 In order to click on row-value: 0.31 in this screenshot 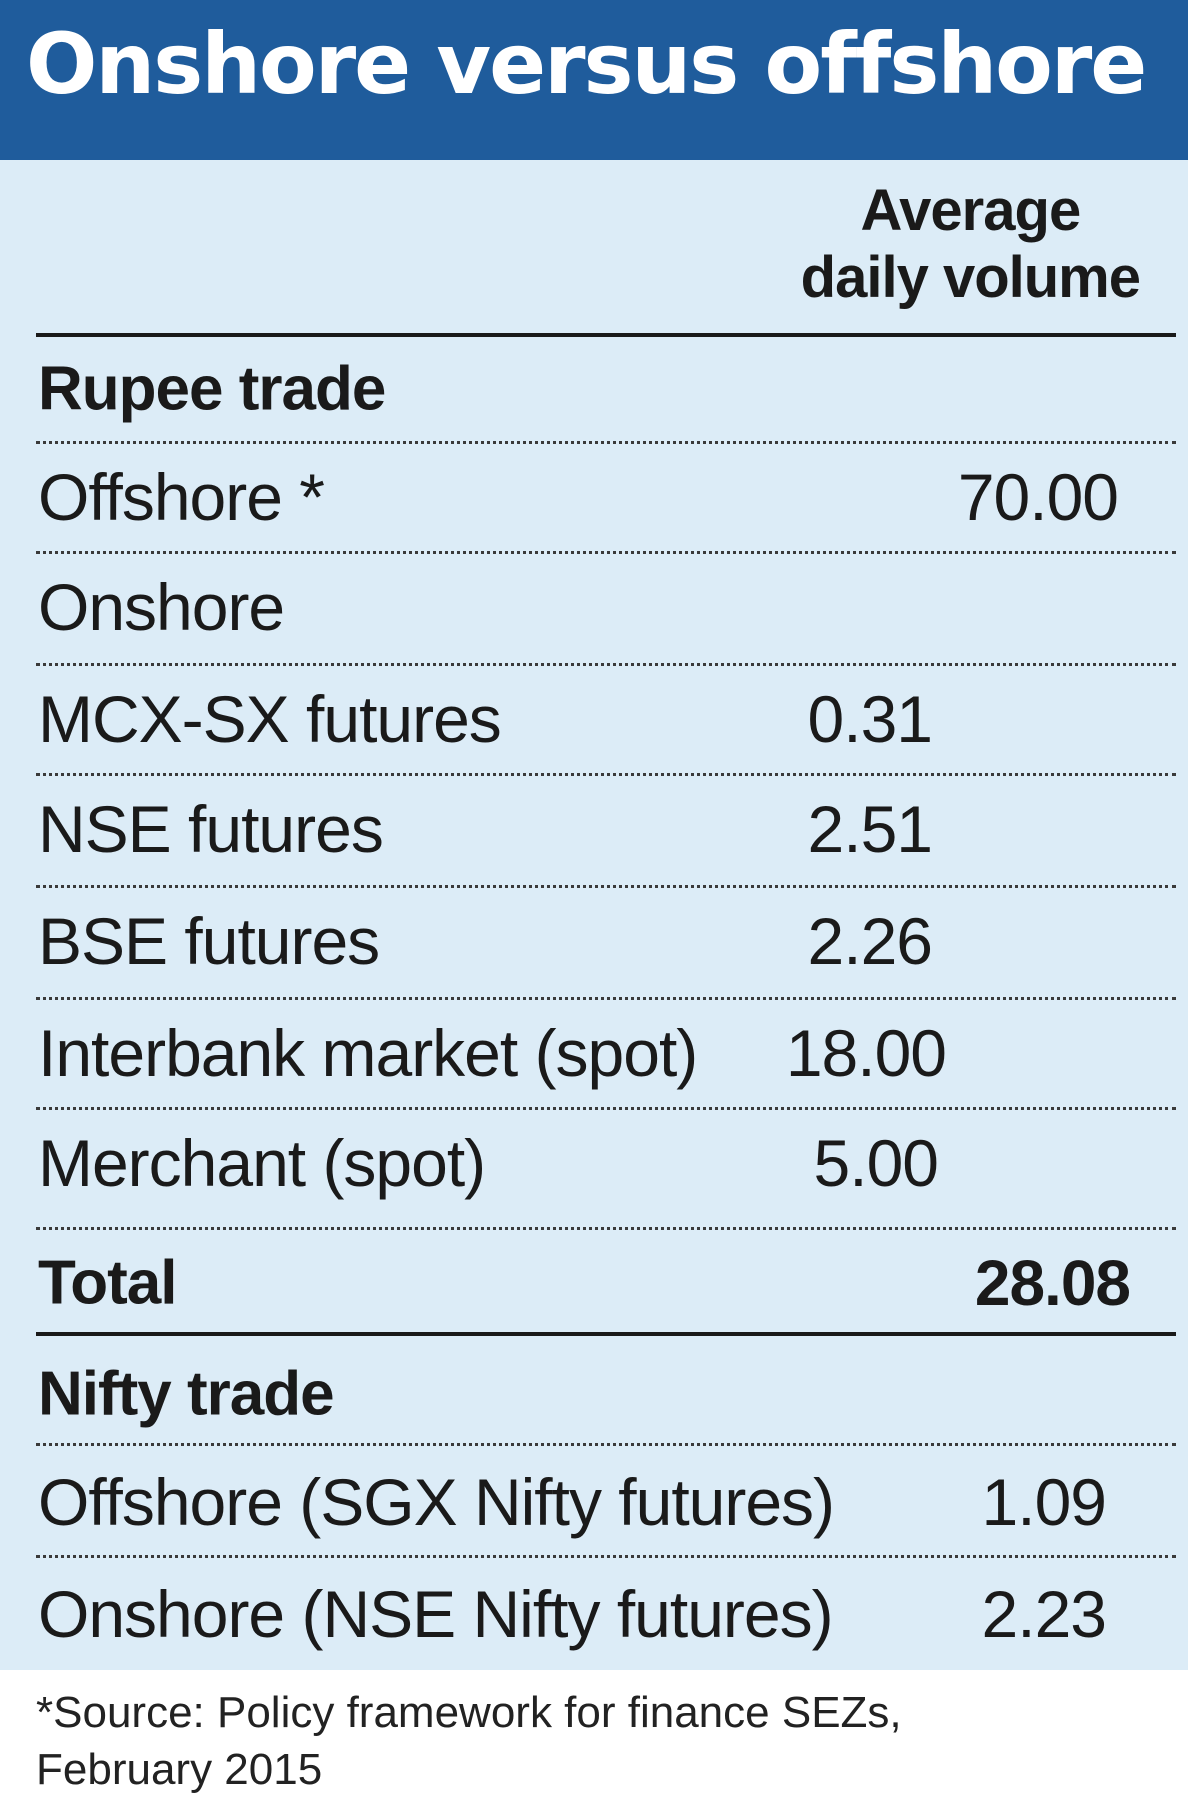, I will do `click(870, 719)`.